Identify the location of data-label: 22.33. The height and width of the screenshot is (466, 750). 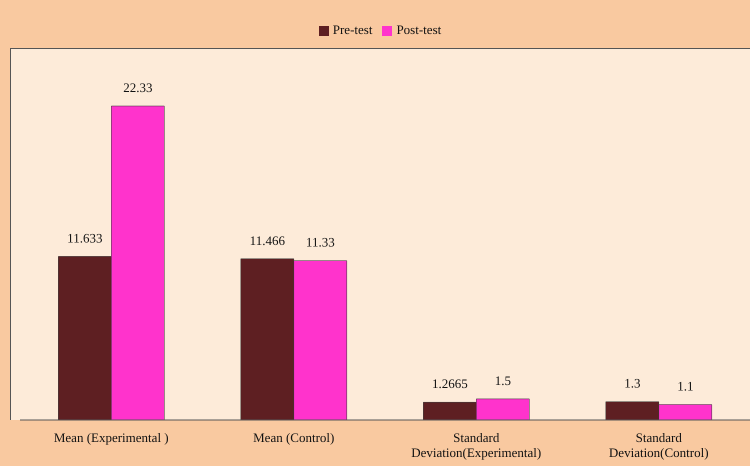
(137, 87).